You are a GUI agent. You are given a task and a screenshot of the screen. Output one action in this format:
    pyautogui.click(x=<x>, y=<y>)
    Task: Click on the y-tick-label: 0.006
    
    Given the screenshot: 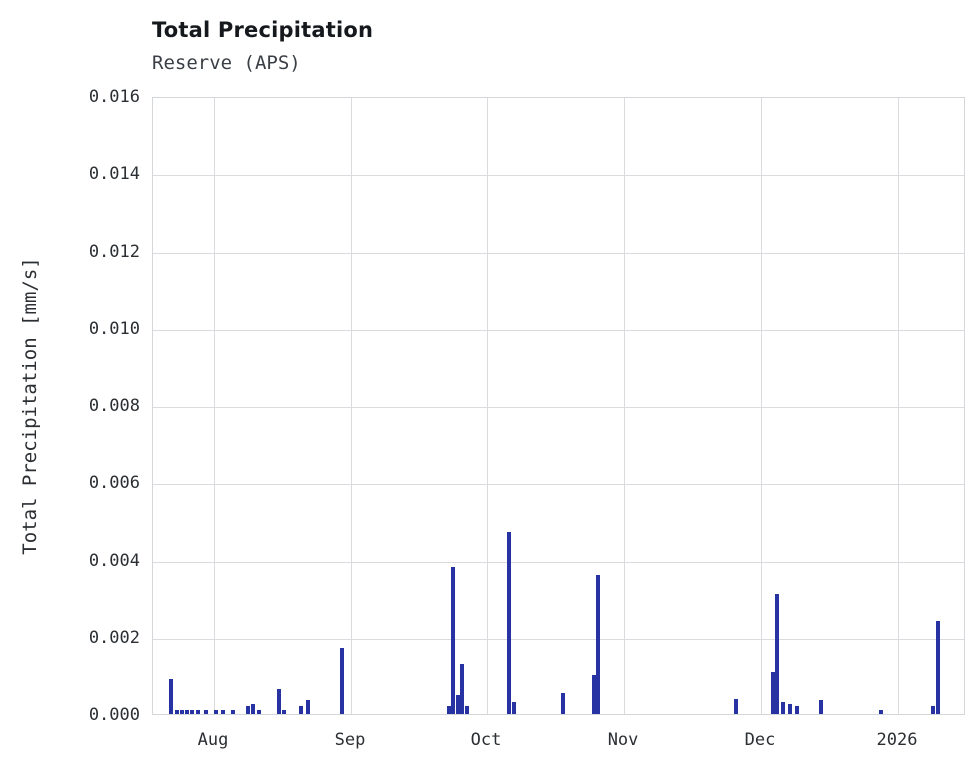 What is the action you would take?
    pyautogui.click(x=114, y=483)
    